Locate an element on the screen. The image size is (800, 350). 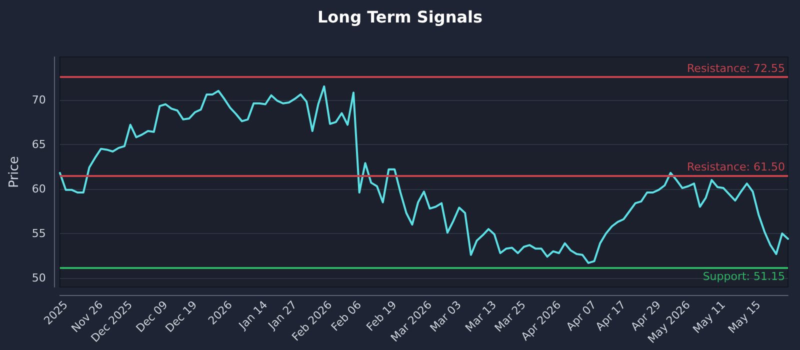
y-tick-label: 55 is located at coordinates (39, 233).